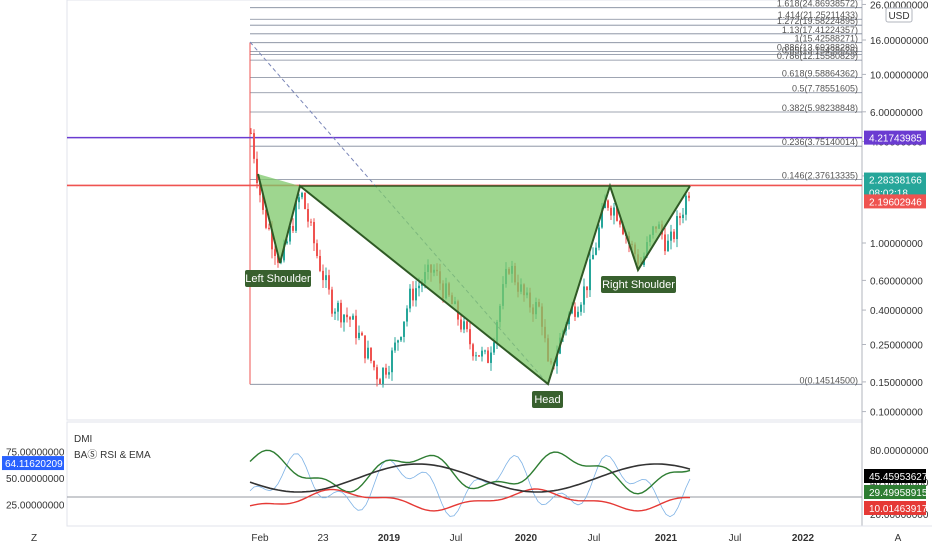 The width and height of the screenshot is (932, 550). What do you see at coordinates (899, 515) in the screenshot?
I see `right-indicator-tick: 20.00000000` at bounding box center [899, 515].